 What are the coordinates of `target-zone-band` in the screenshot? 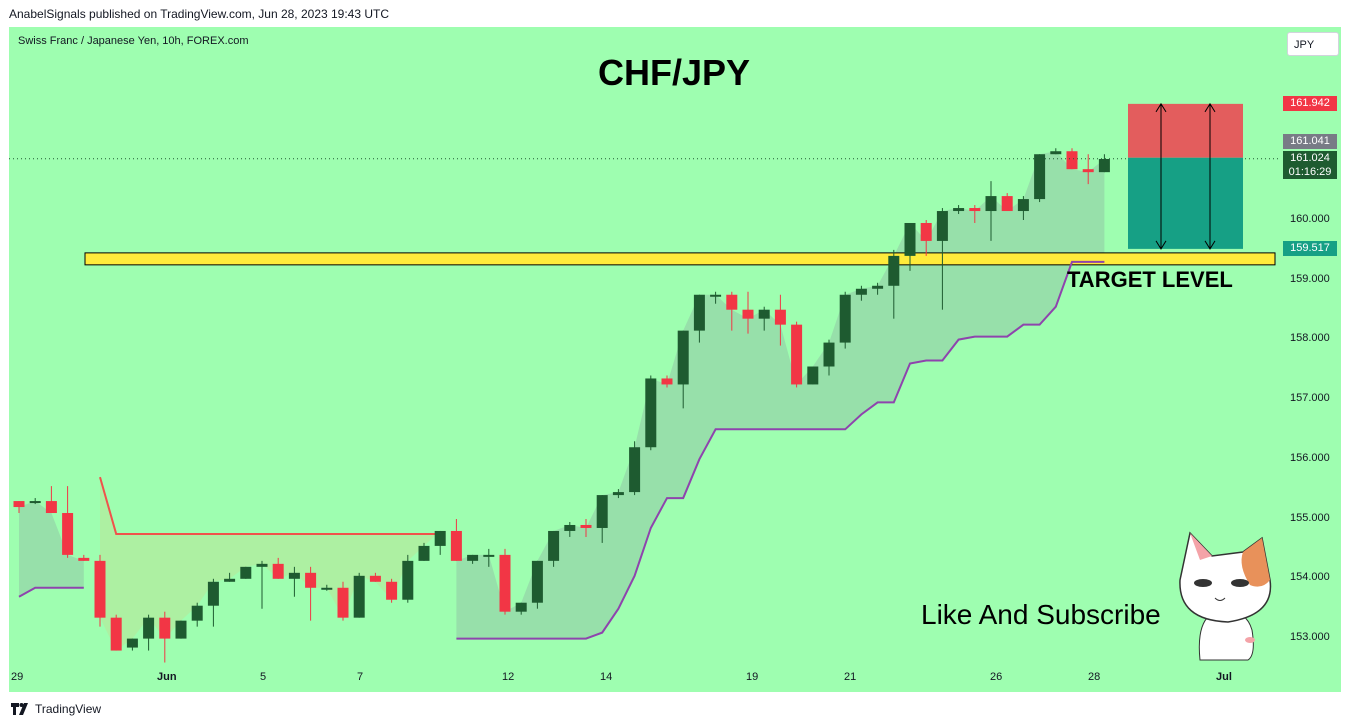 It's located at (680, 259).